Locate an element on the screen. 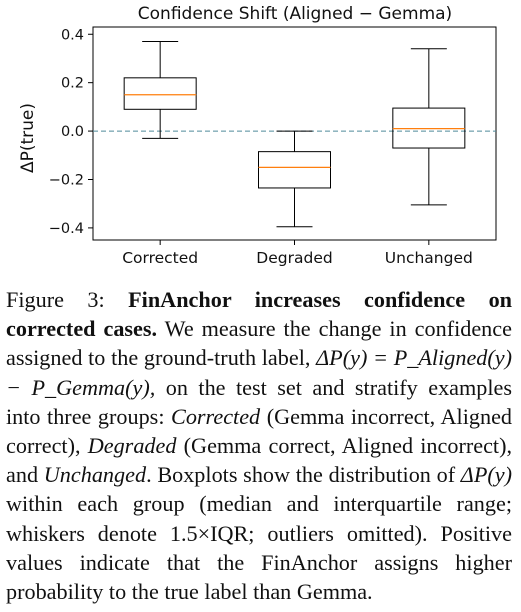 The height and width of the screenshot is (612, 521). x-tick-label: Unchanged is located at coordinates (429, 258).